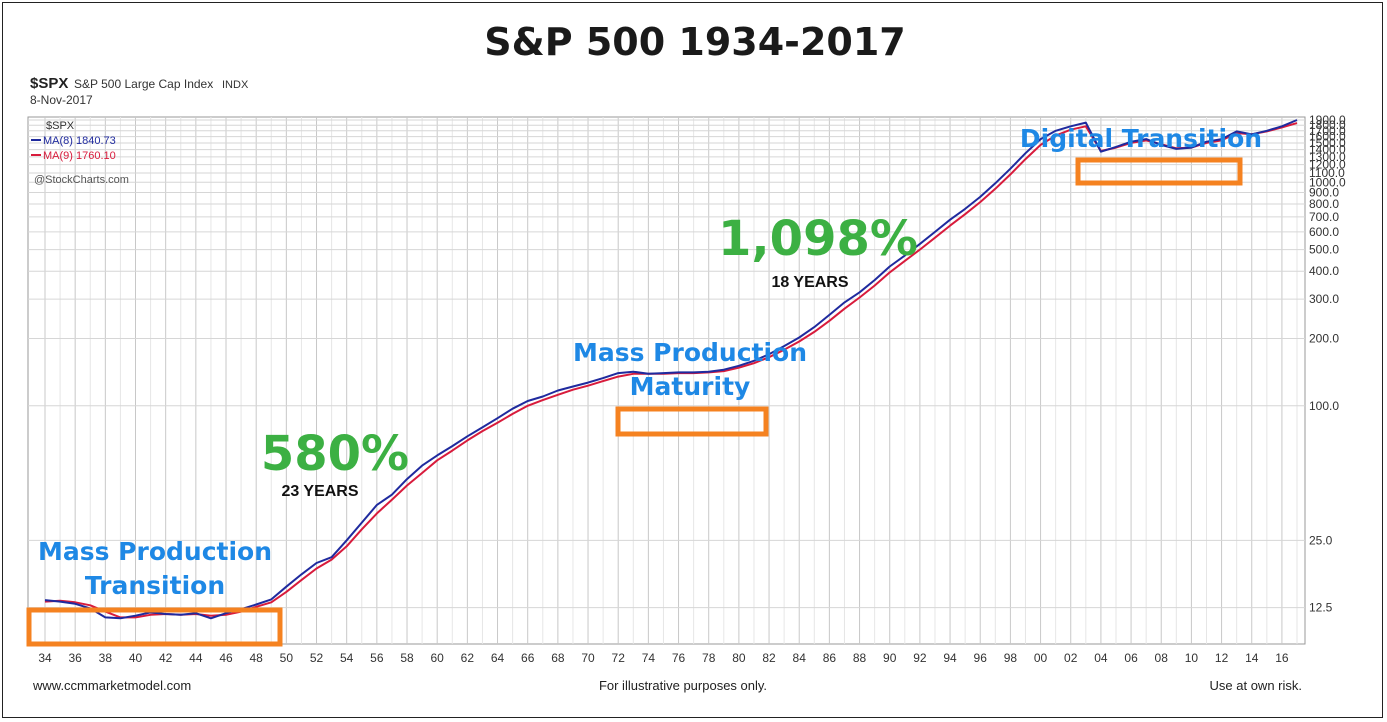  What do you see at coordinates (319, 491) in the screenshot?
I see `annotation-years: 23 YEARS` at bounding box center [319, 491].